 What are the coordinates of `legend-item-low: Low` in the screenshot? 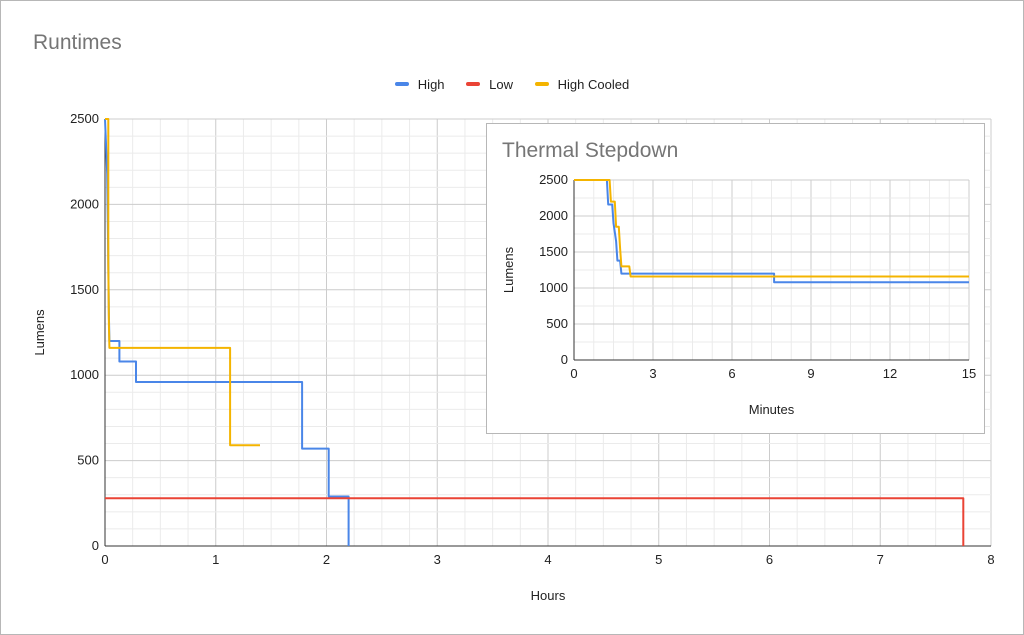 It's located at (489, 84).